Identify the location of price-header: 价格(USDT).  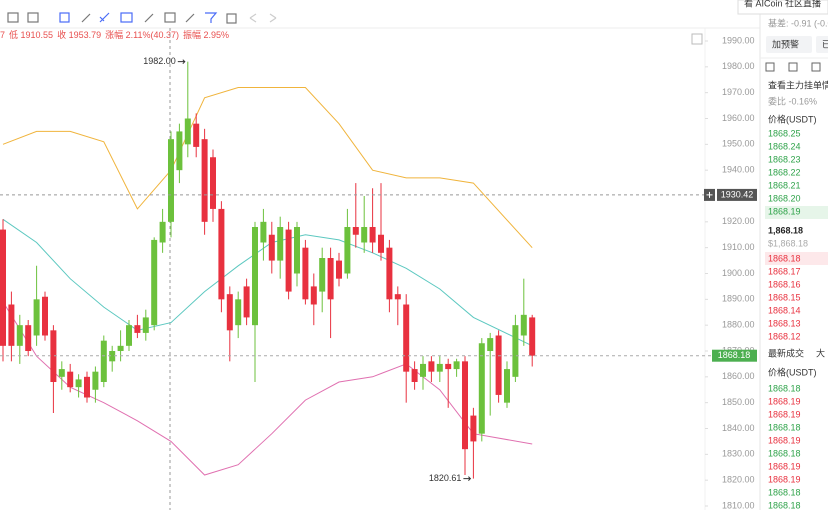
(792, 118).